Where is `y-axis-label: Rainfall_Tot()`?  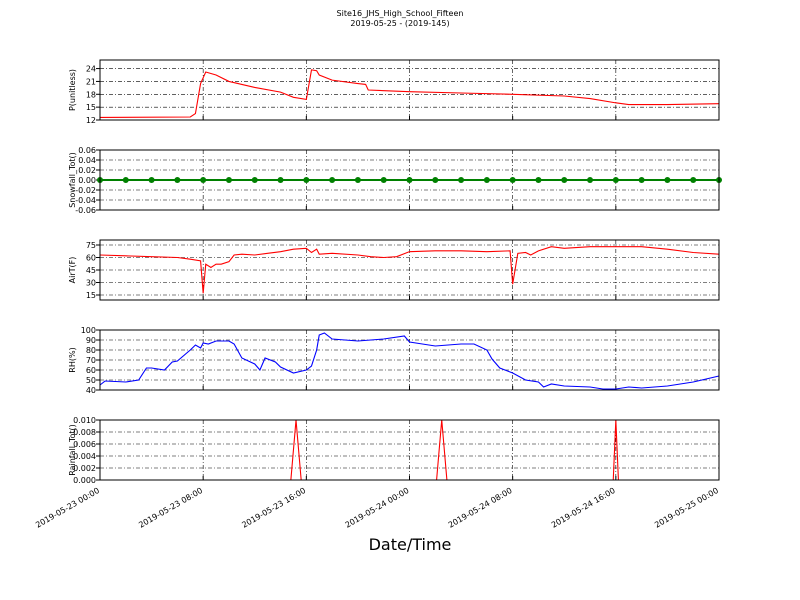
y-axis-label: Rainfall_Tot() is located at coordinates (72, 450).